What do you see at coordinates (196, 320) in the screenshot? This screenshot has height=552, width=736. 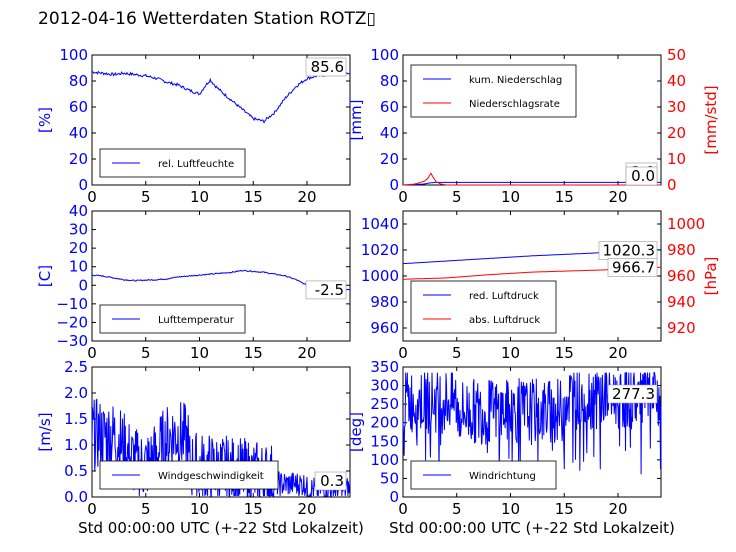 I see `legend-label: Lufttemperatur` at bounding box center [196, 320].